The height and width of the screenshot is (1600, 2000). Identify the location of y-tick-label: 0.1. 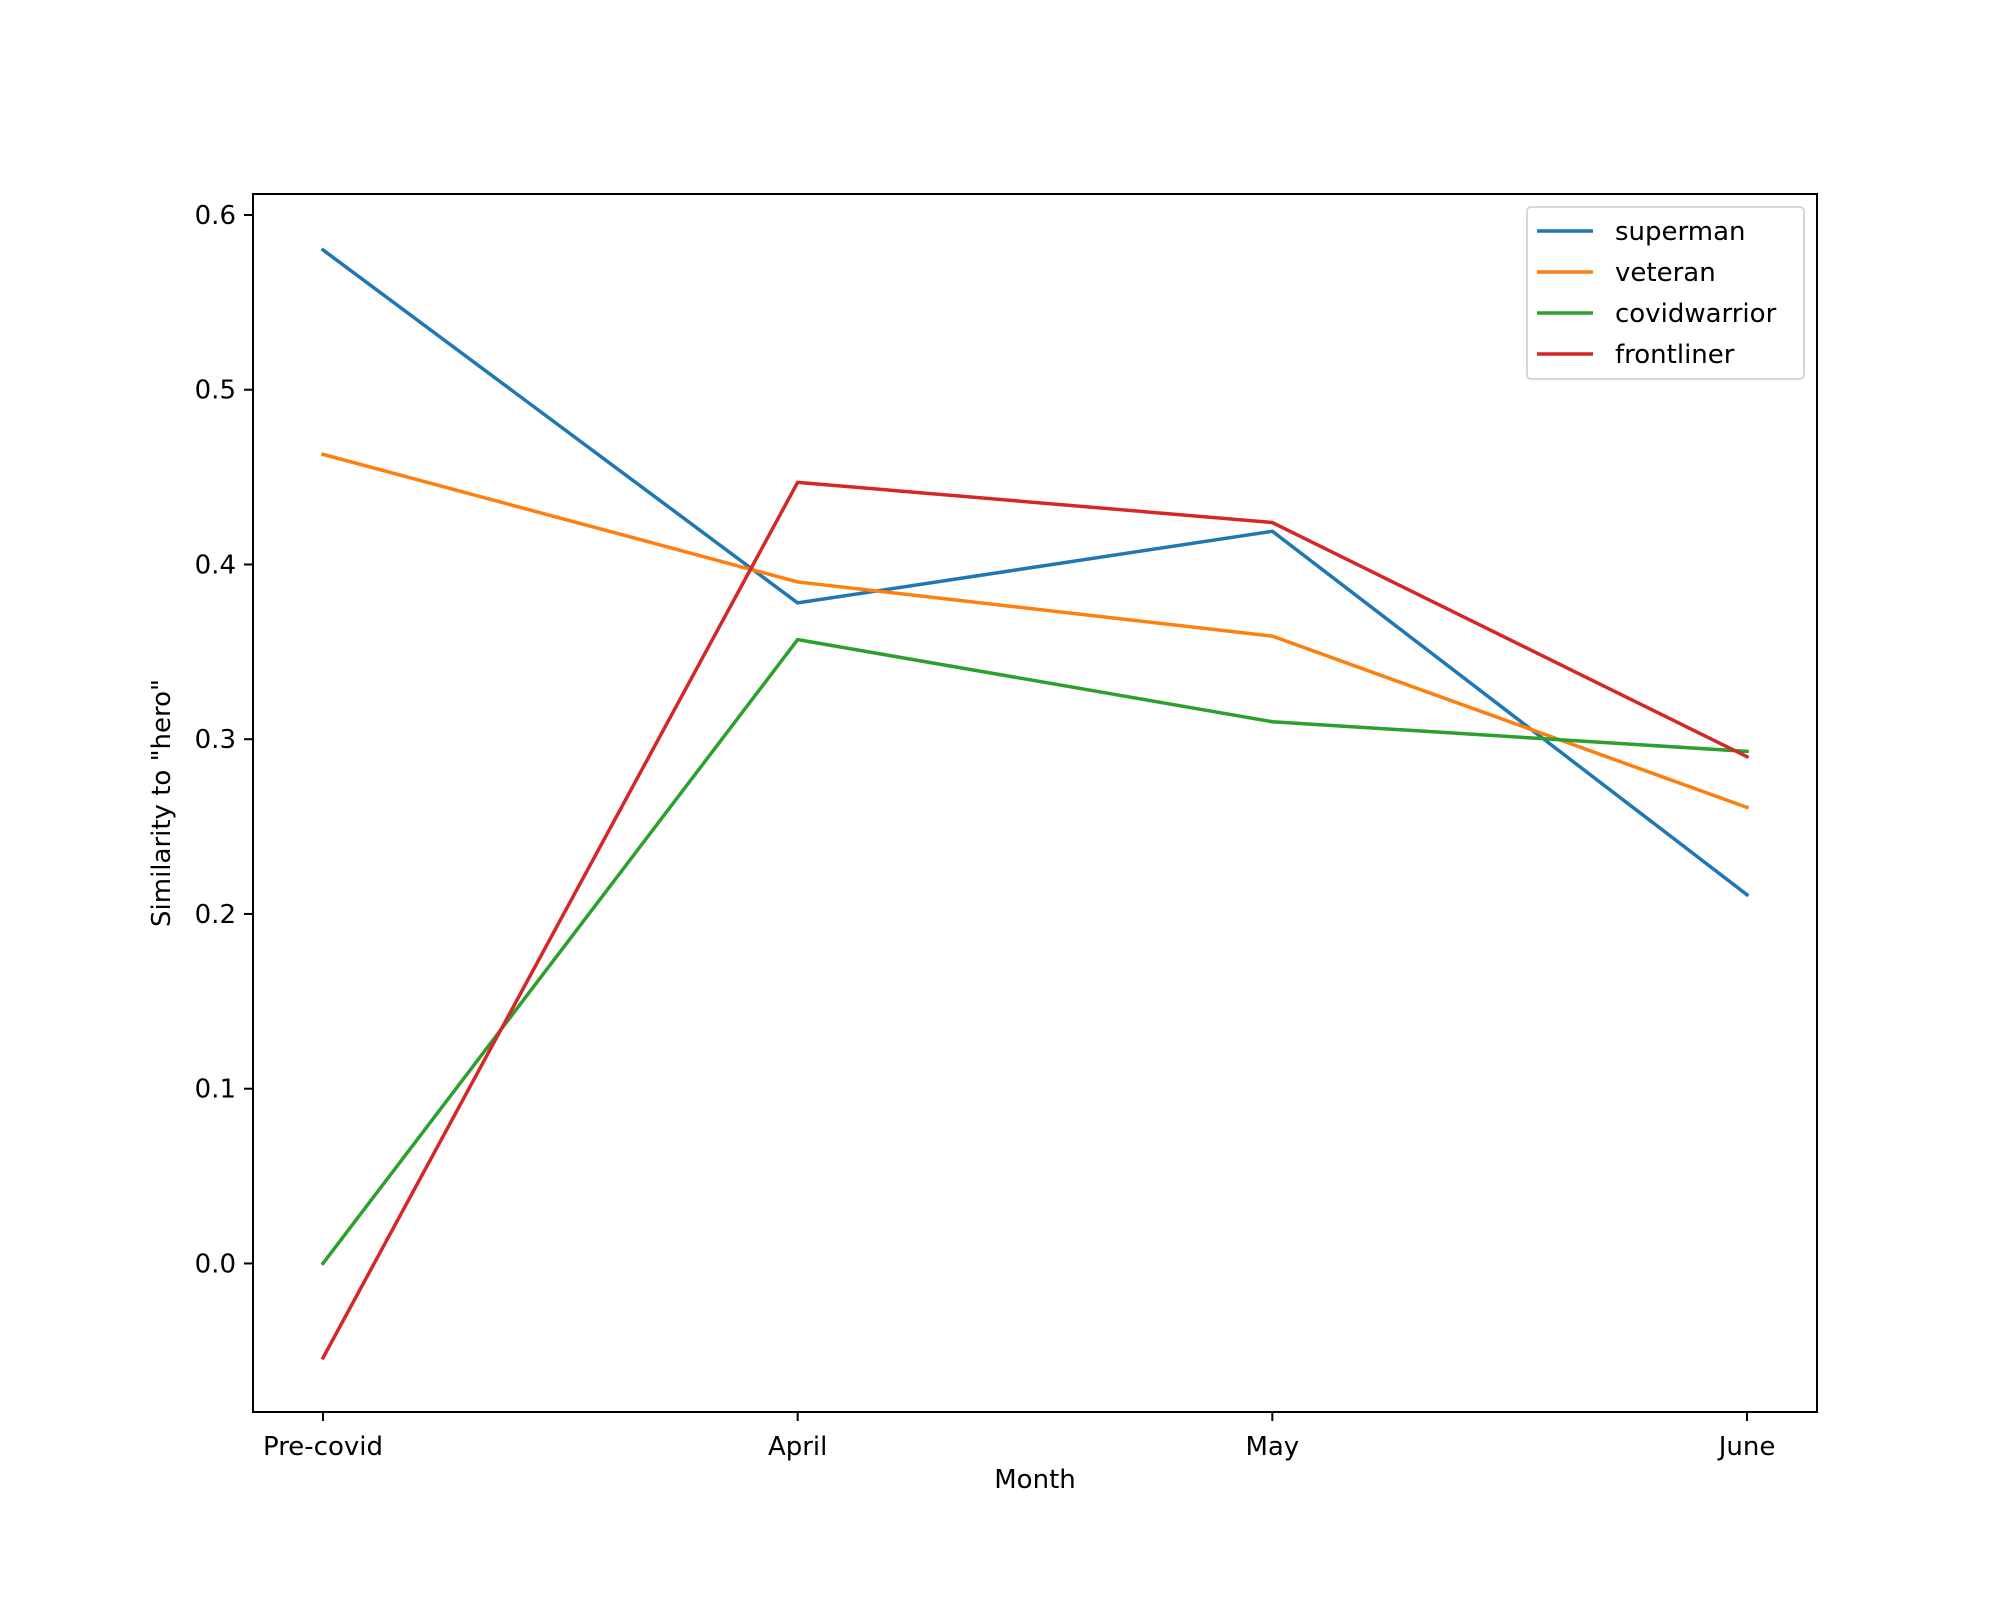
(215, 1090).